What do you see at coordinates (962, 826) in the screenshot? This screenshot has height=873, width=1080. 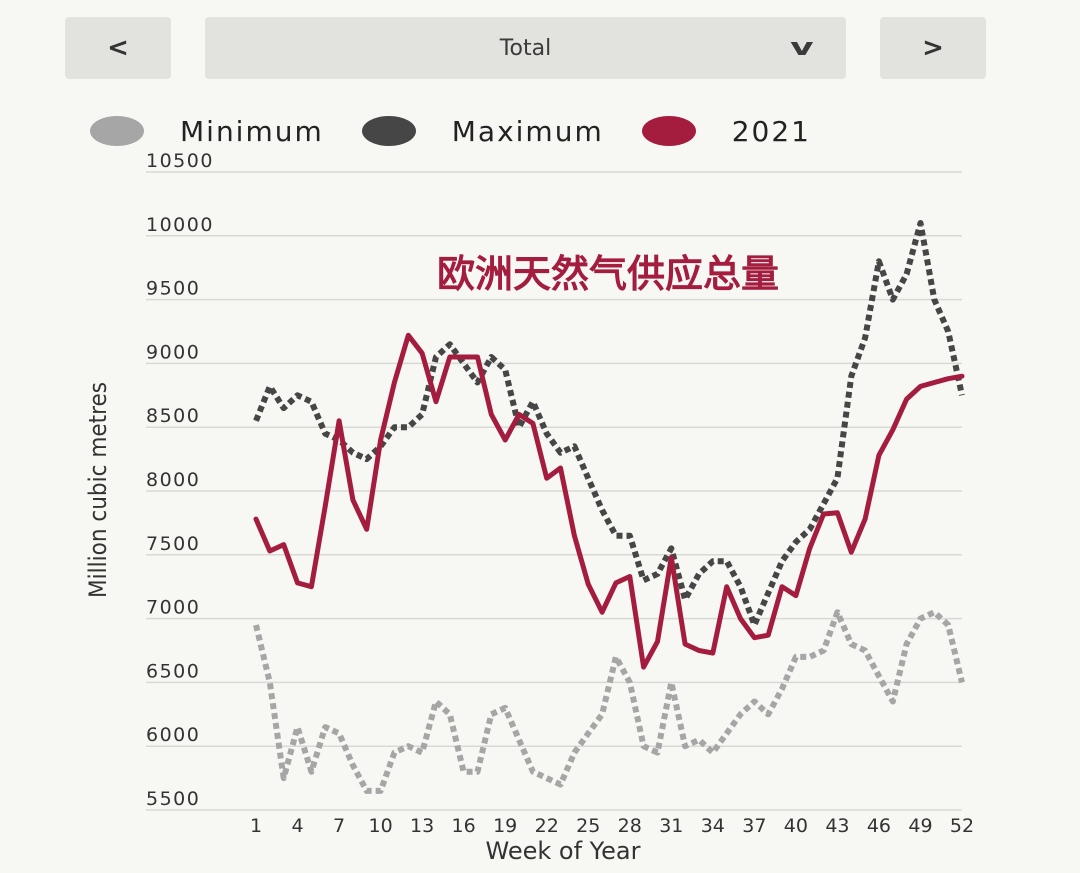 I see `x-tick-52: 52` at bounding box center [962, 826].